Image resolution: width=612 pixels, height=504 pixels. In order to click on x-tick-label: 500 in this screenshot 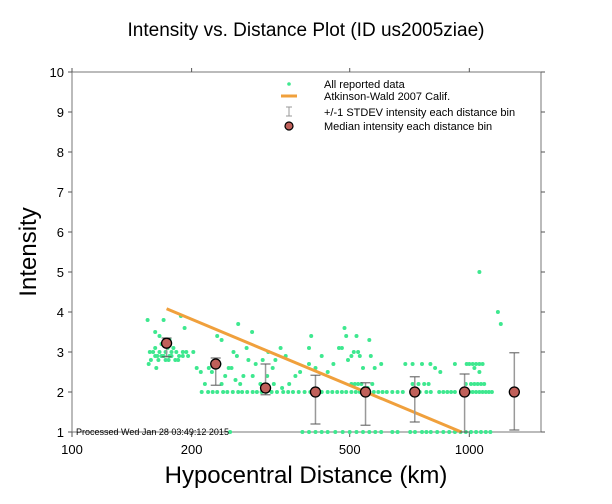, I will do `click(350, 449)`.